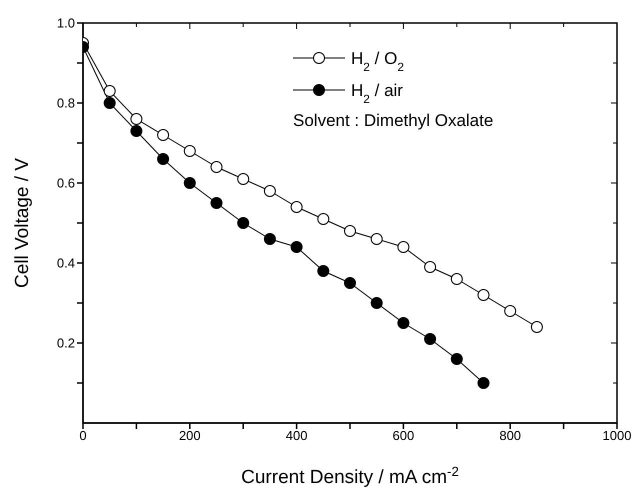 This screenshot has height=492, width=635. Describe the element at coordinates (510, 436) in the screenshot. I see `x-tick-label: 800` at that location.